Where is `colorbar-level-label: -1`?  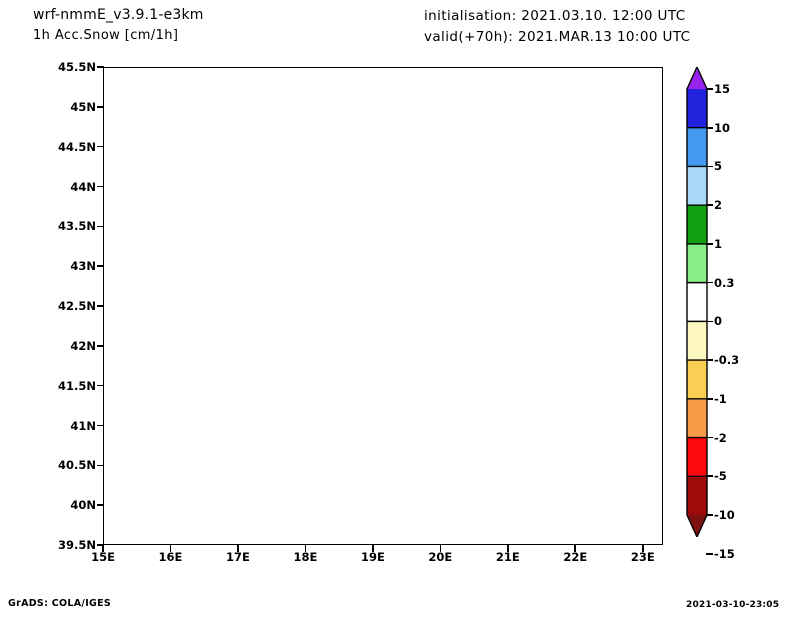 colorbar-level-label: -1 is located at coordinates (720, 398).